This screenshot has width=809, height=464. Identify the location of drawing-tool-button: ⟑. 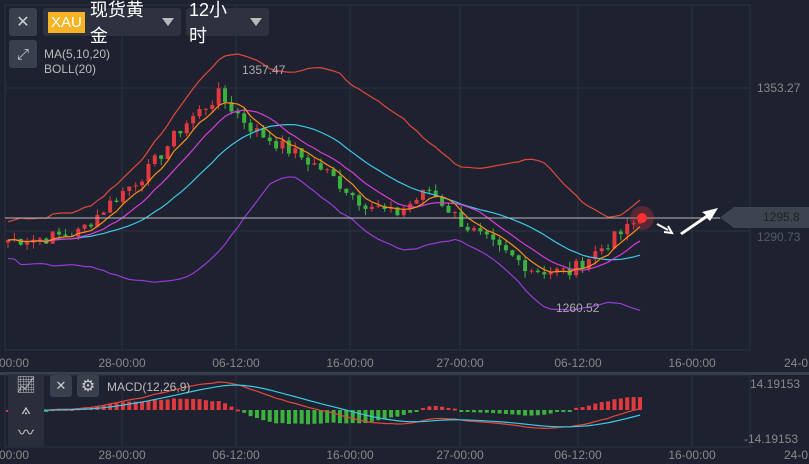
(26, 410).